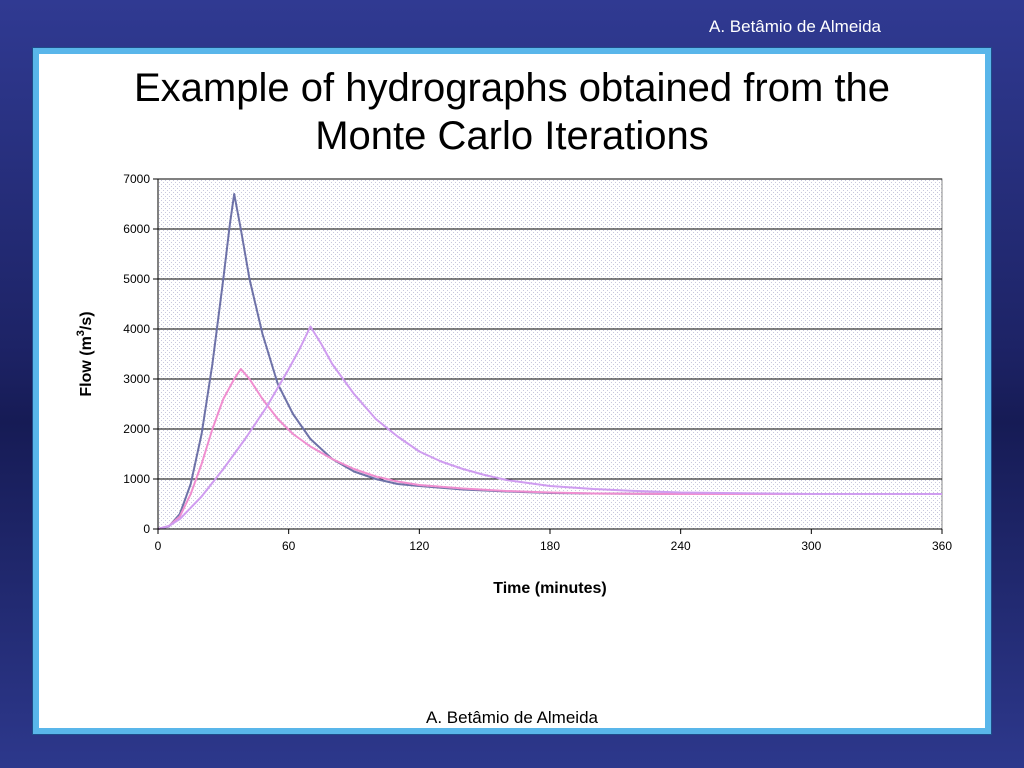  I want to click on x-tick-label: 360, so click(942, 546).